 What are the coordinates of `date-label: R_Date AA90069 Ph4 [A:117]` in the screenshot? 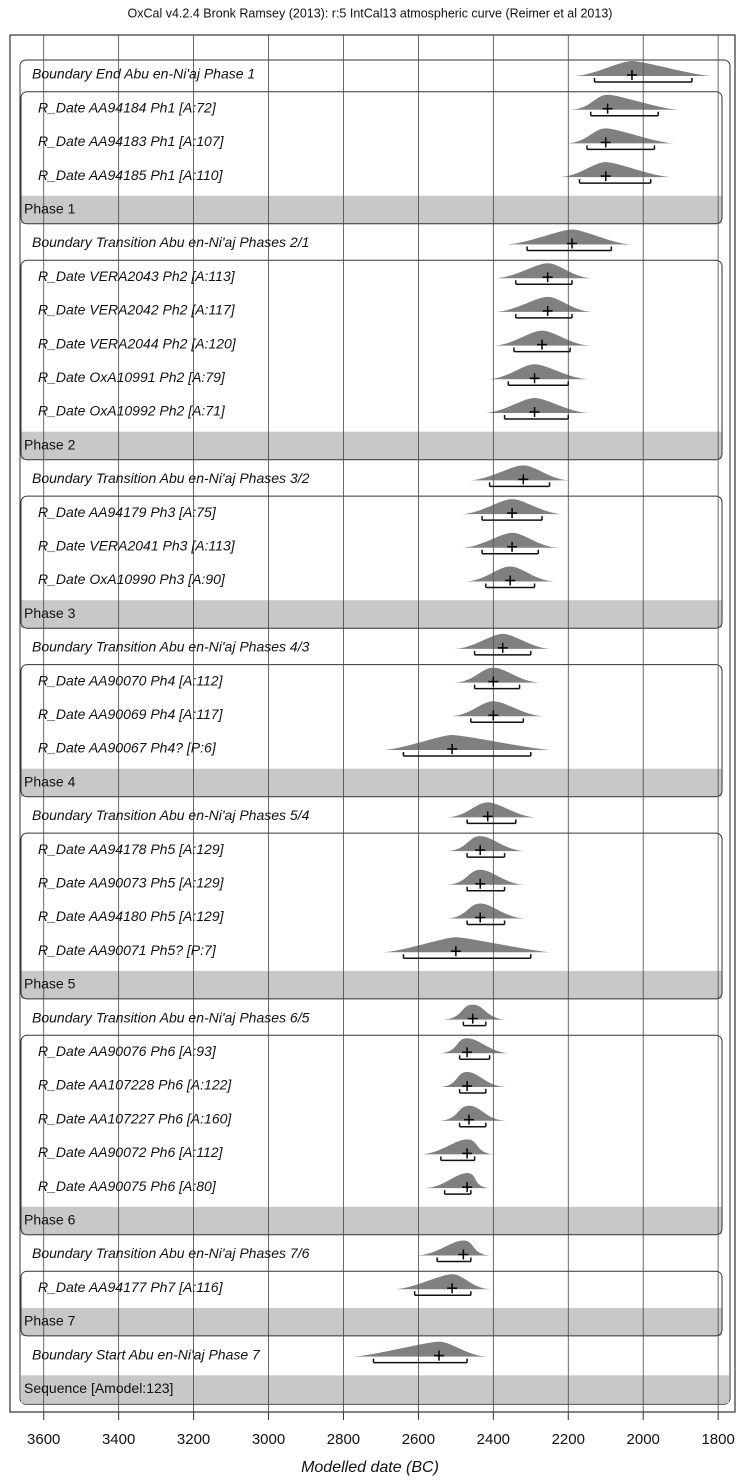 It's located at (131, 714).